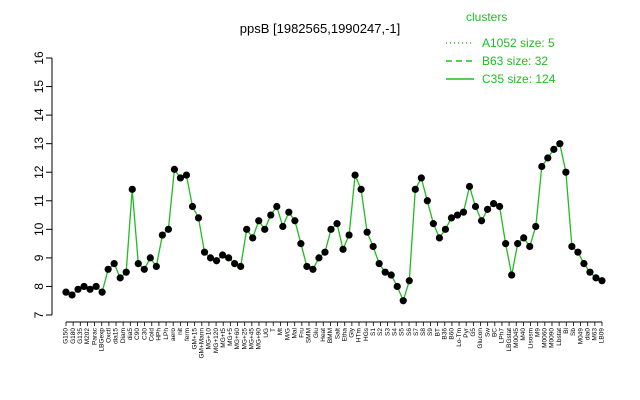 This screenshot has height=400, width=640. Describe the element at coordinates (39, 257) in the screenshot. I see `y-tick-label: 9` at that location.